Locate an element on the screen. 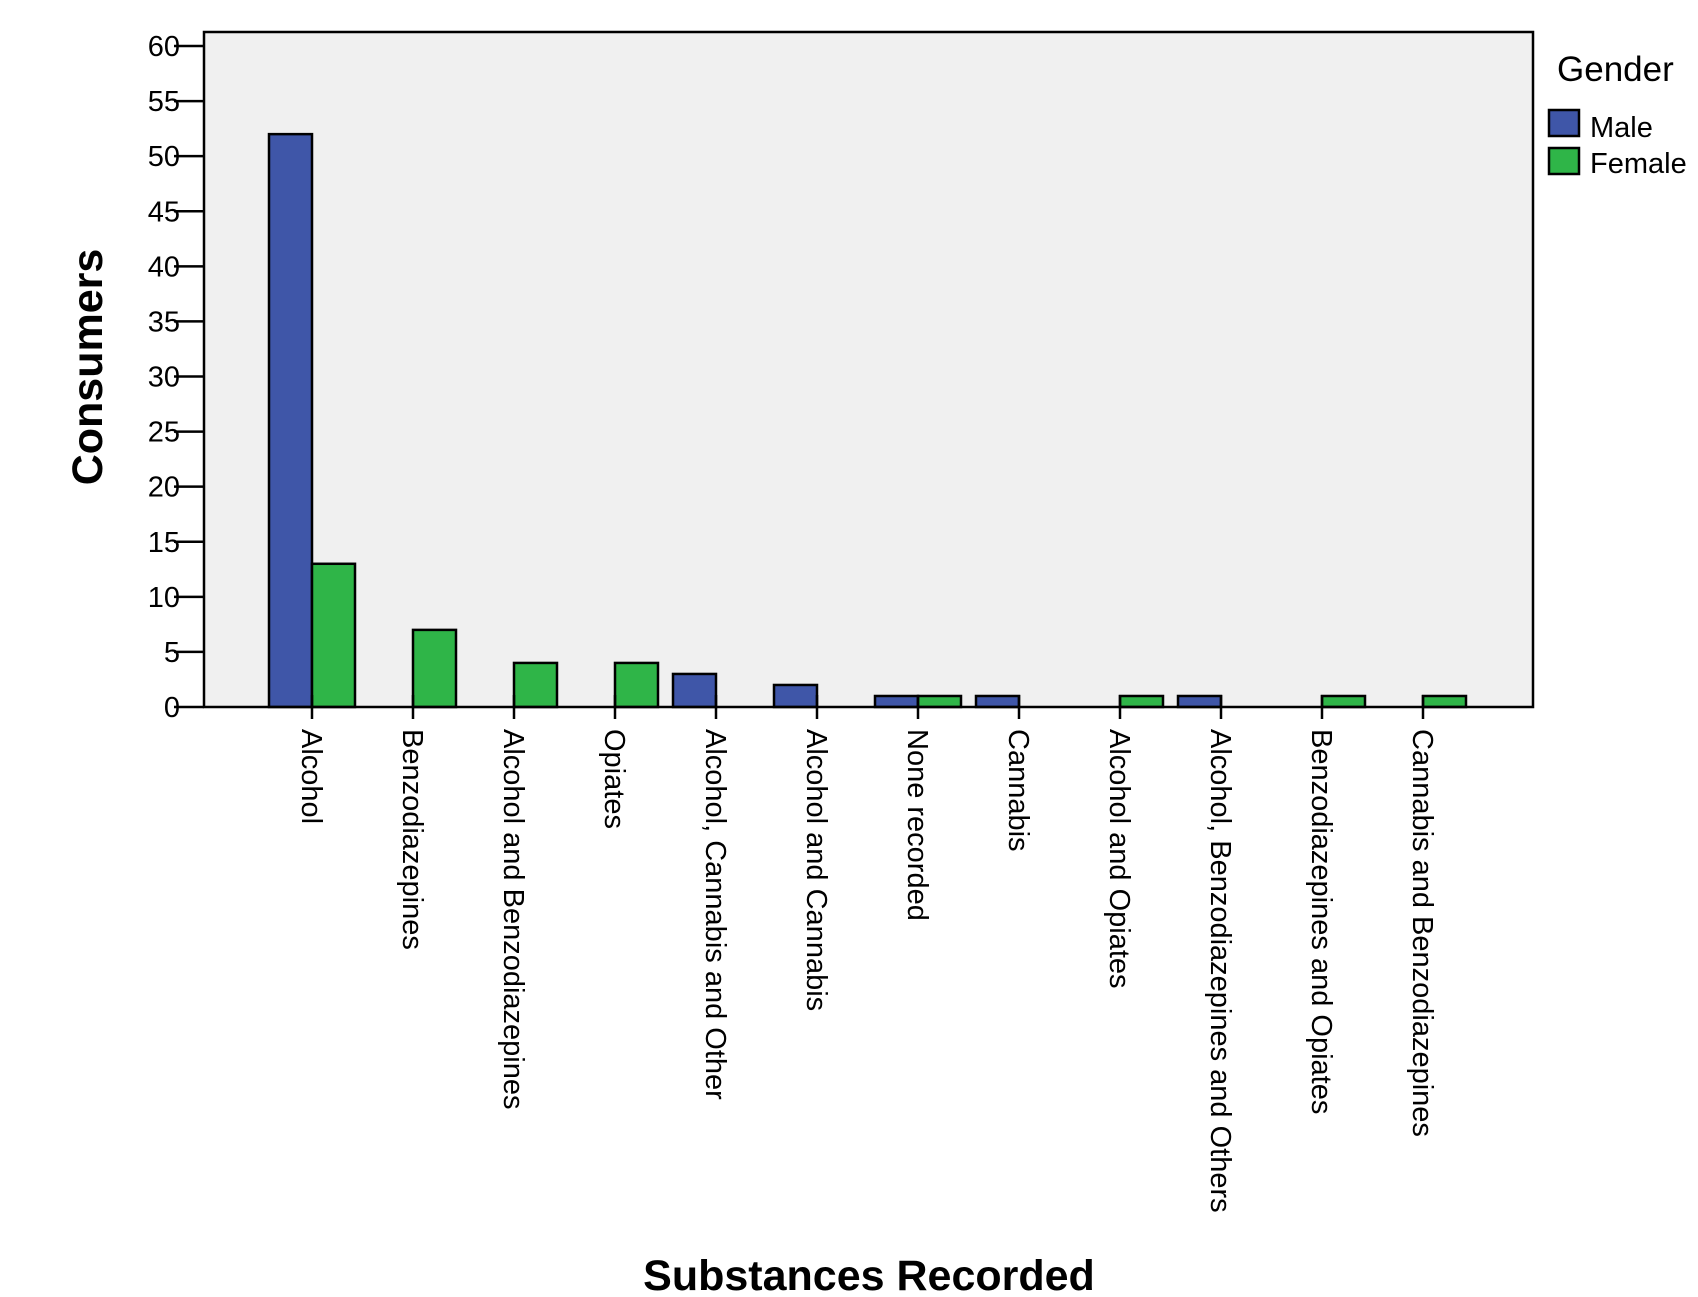  y-tick-label: 50 is located at coordinates (164, 157).